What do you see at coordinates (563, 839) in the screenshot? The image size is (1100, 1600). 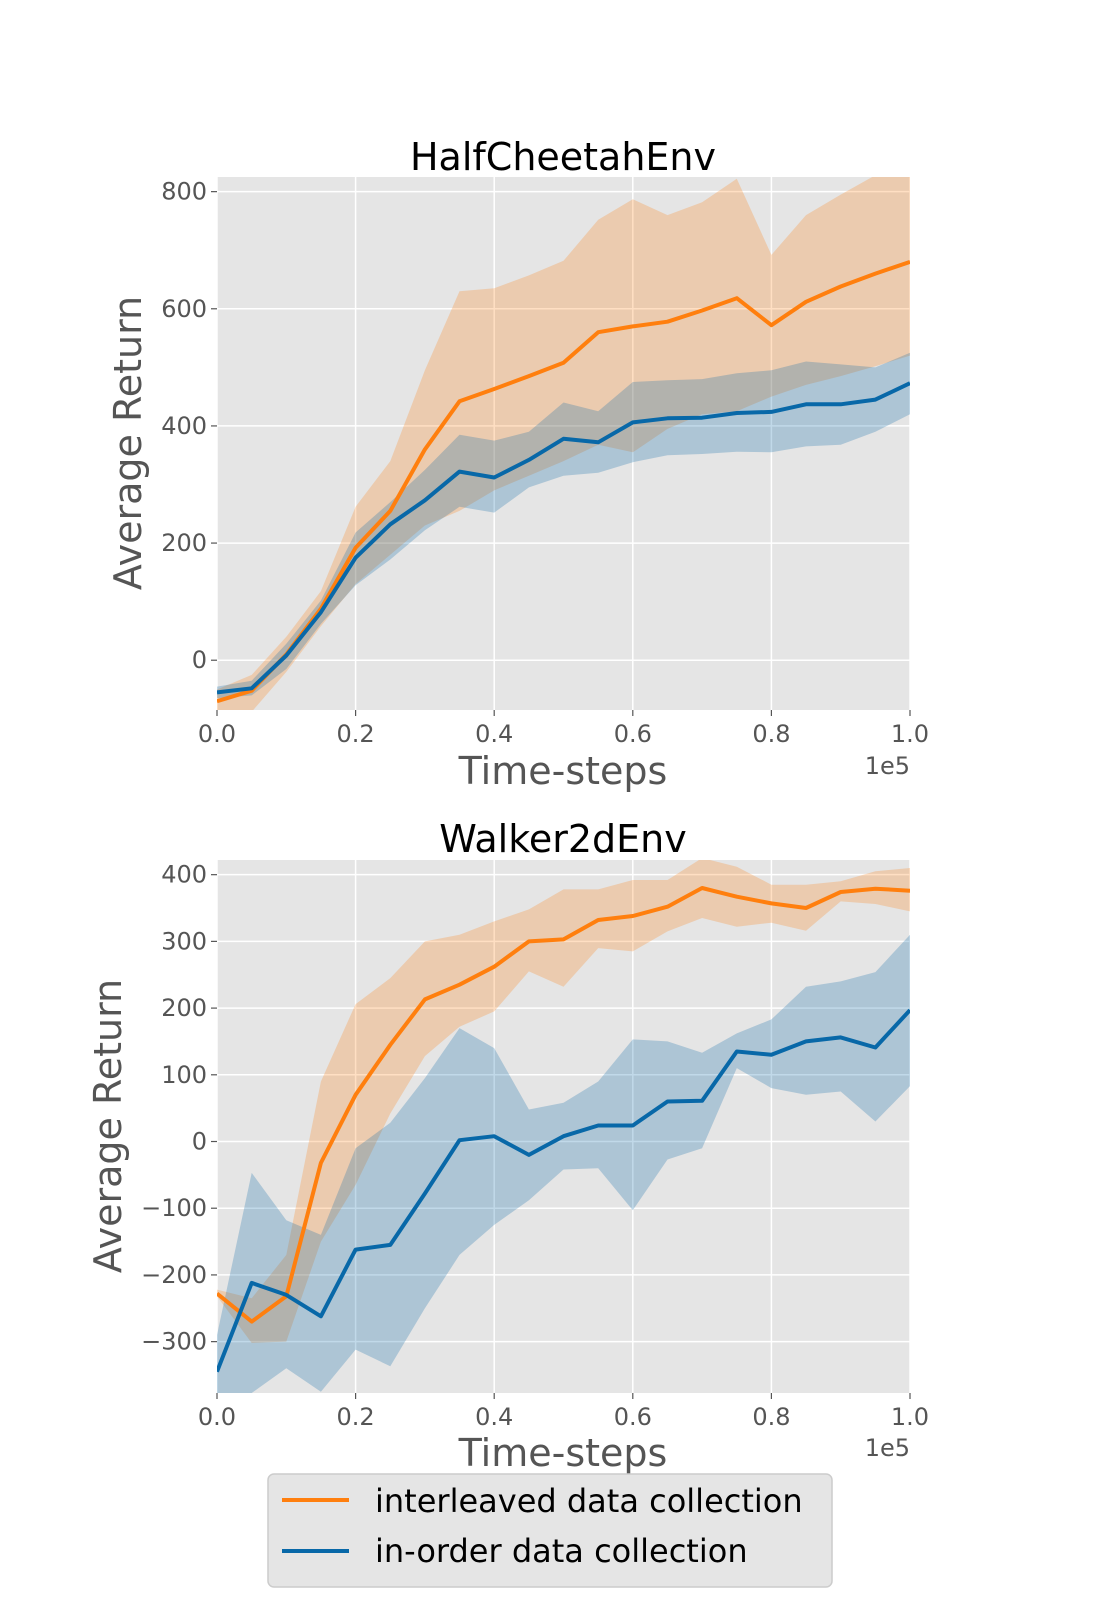 I see `chart-title: Walker2dEnv` at bounding box center [563, 839].